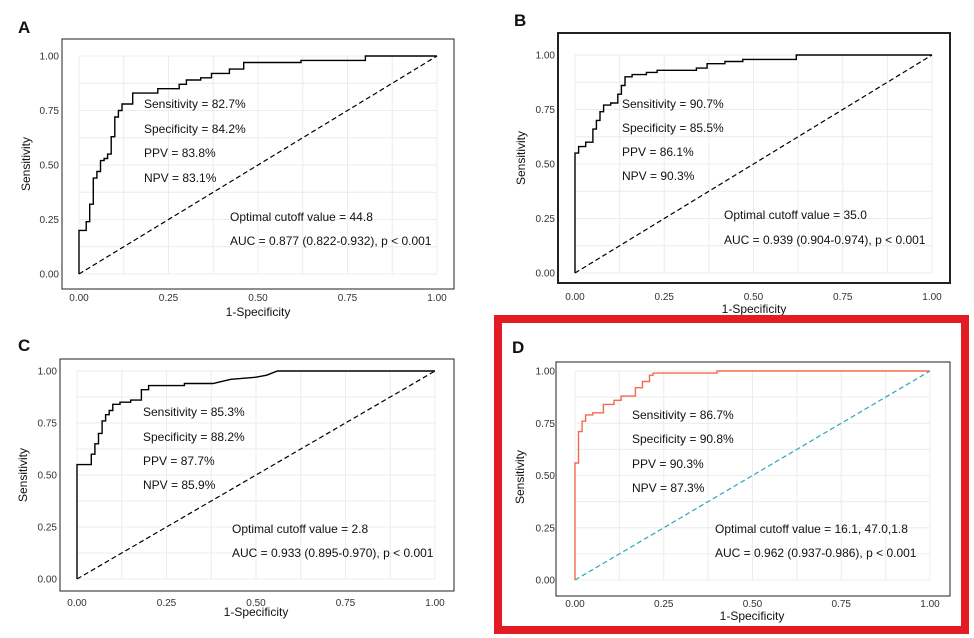 This screenshot has height=638, width=974. I want to click on panel-label: D, so click(518, 347).